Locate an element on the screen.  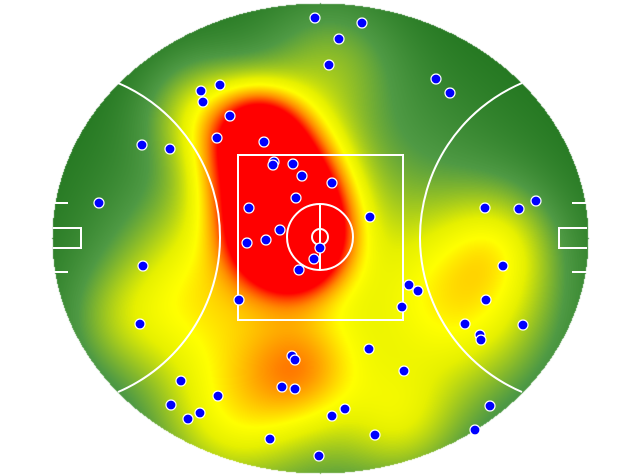
left-goal-square is located at coordinates (67, 238).